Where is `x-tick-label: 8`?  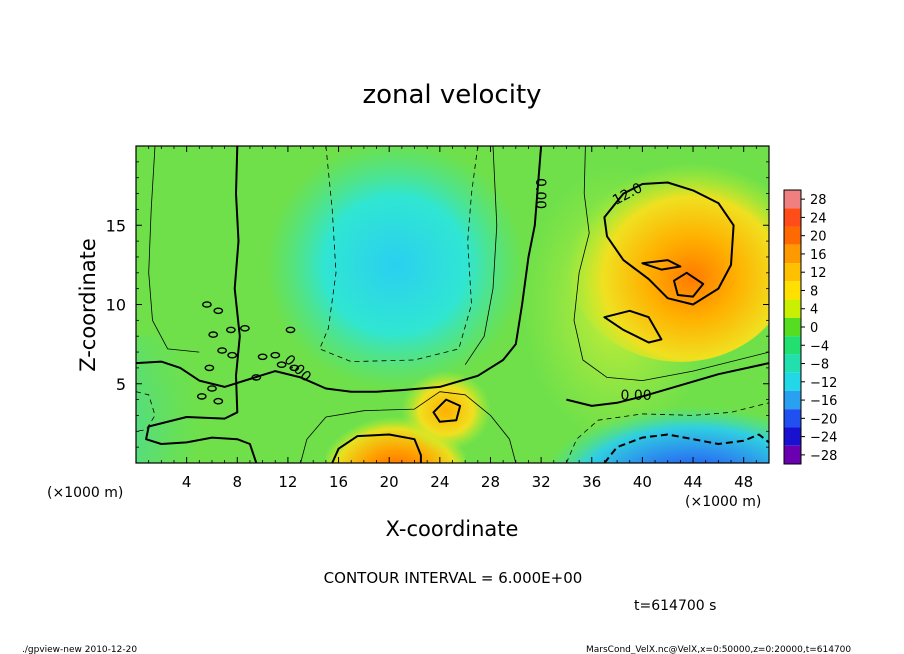 x-tick-label: 8 is located at coordinates (238, 482).